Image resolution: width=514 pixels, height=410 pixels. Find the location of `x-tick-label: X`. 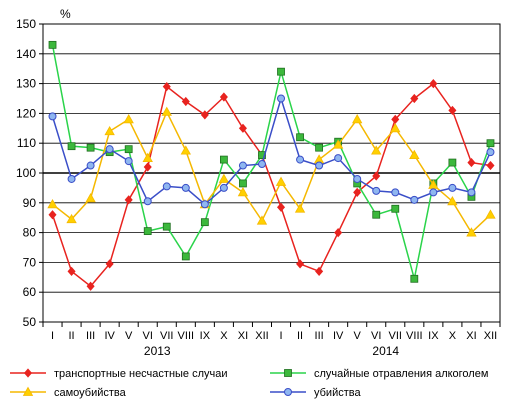

x-tick-label: X is located at coordinates (224, 336).